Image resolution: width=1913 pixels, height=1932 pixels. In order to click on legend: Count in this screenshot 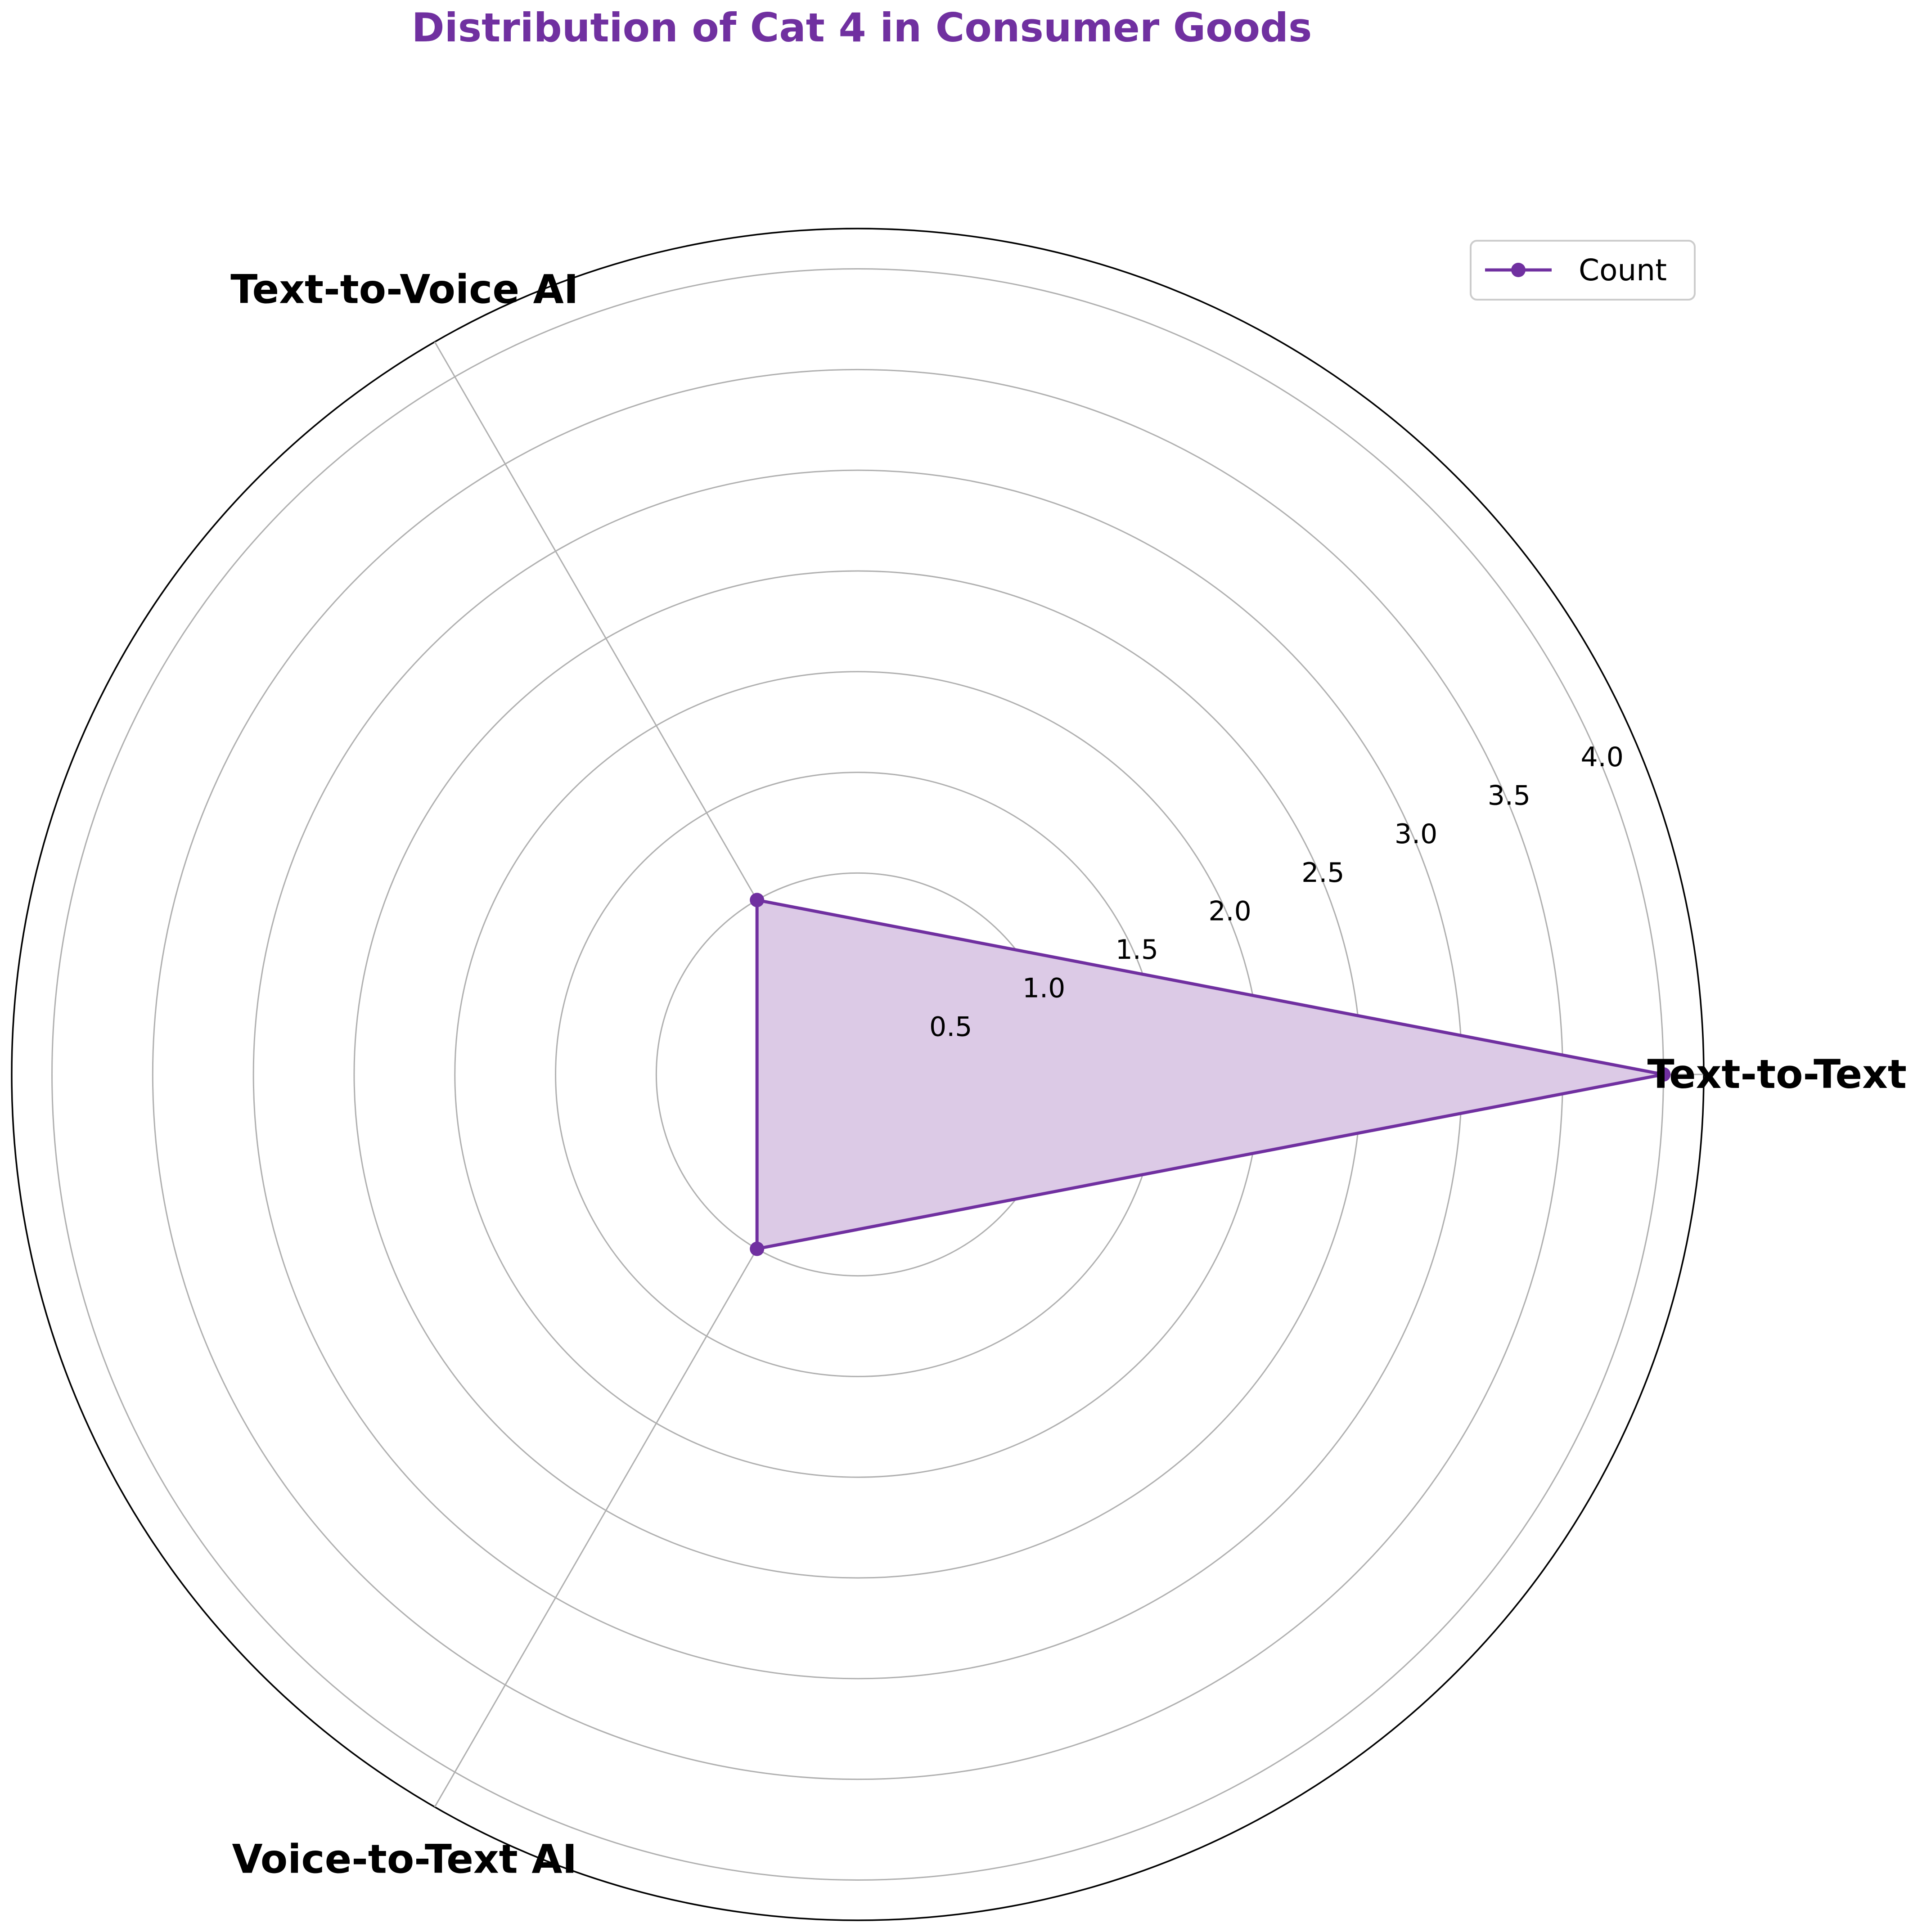, I will do `click(1583, 270)`.